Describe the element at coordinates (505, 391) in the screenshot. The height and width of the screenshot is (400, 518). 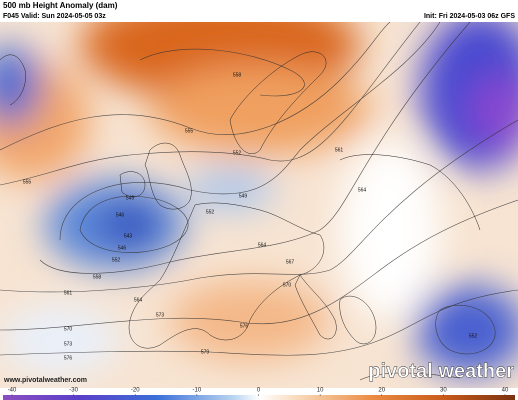
I see `colorbar-tick-label: 40` at that location.